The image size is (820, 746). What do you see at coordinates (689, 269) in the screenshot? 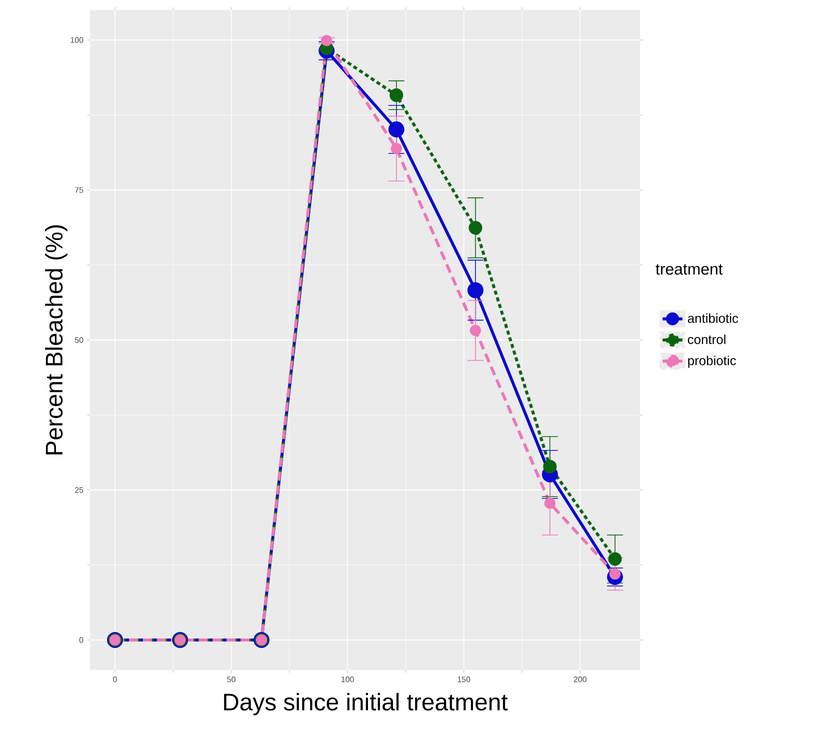
I see `legend-title: treatment` at bounding box center [689, 269].